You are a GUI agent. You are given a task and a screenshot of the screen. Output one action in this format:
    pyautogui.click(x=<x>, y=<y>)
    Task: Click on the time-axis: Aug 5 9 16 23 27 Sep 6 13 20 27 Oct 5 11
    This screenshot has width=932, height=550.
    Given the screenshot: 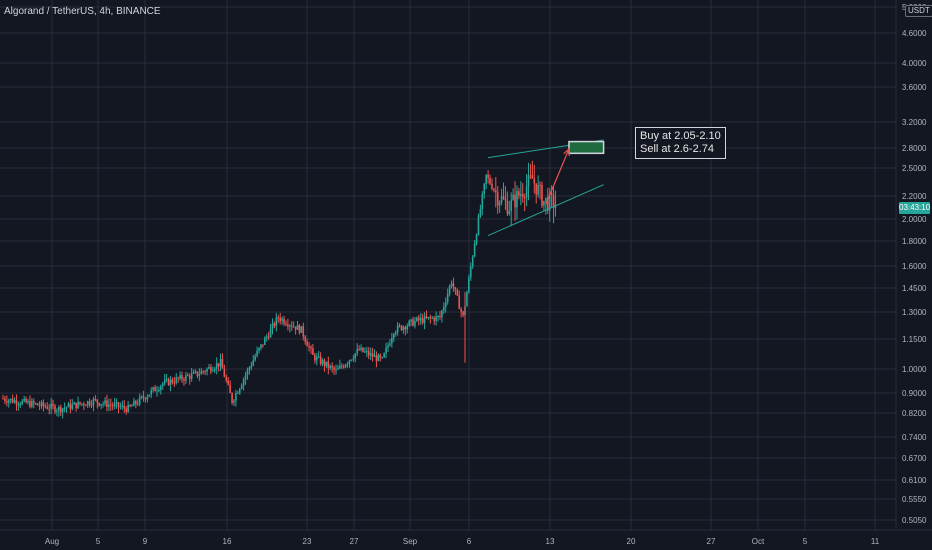 What is the action you would take?
    pyautogui.click(x=462, y=541)
    